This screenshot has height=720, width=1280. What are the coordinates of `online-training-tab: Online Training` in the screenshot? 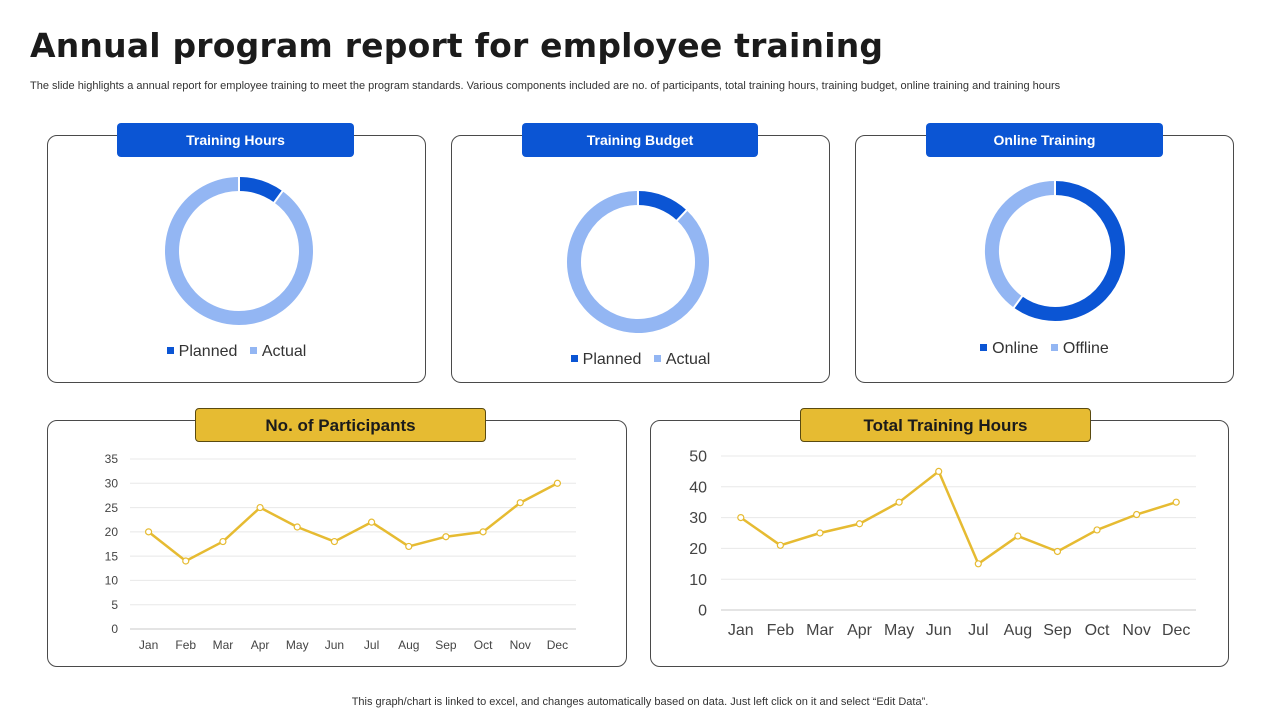 It's located at (1044, 140).